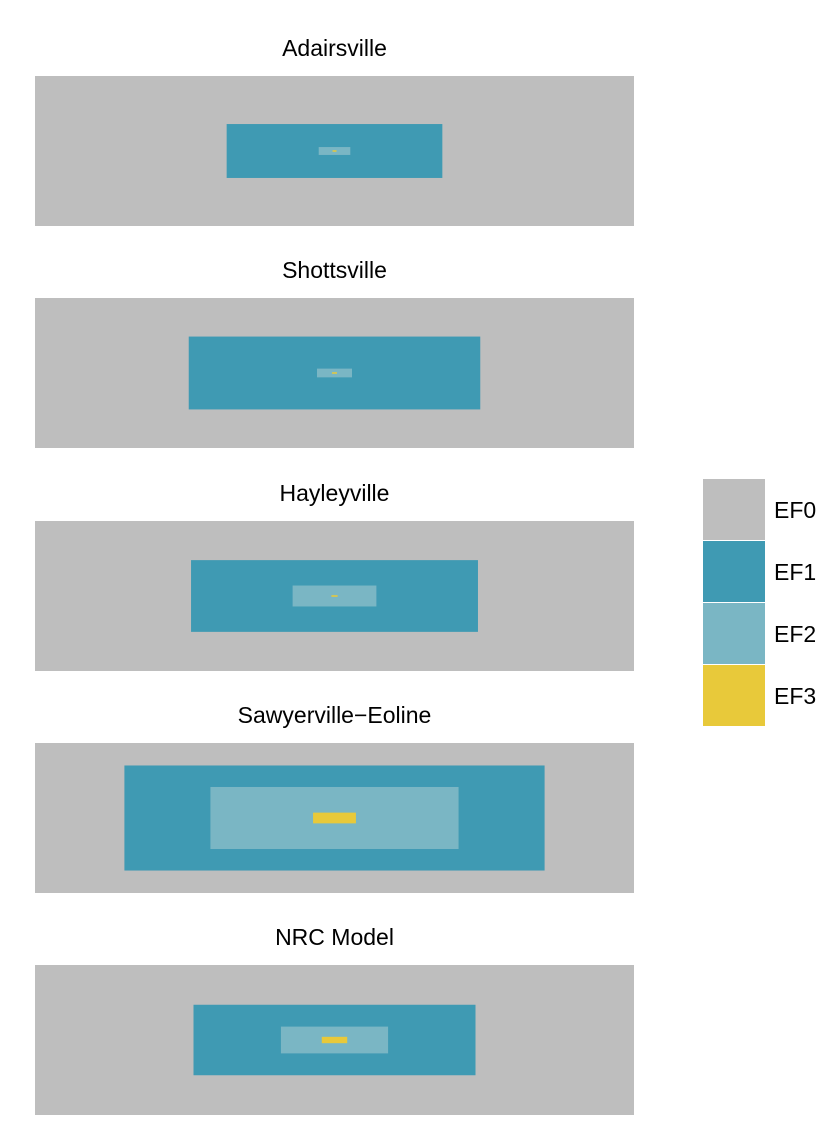 The width and height of the screenshot is (839, 1139). Describe the element at coordinates (734, 571) in the screenshot. I see `legend-swatch-ef1` at that location.